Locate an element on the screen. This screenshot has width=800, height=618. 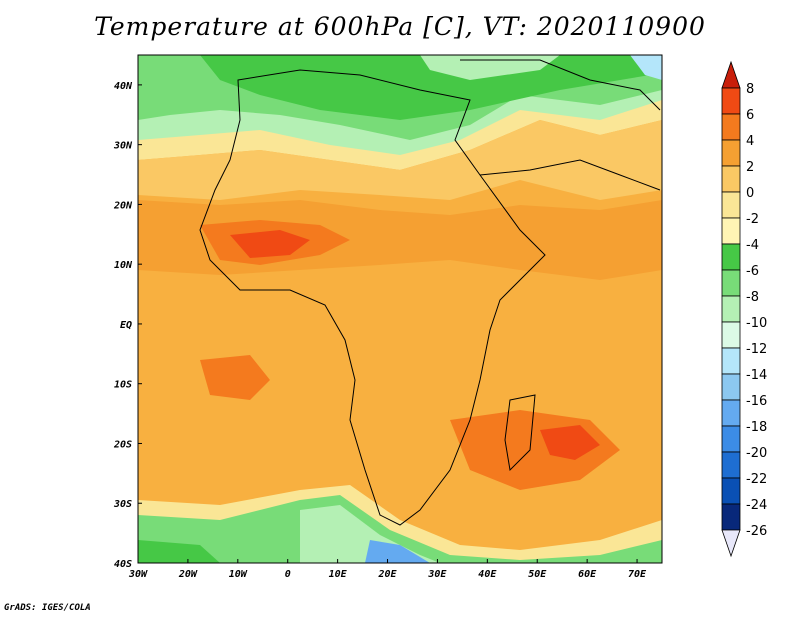
credit-footer: GrADS: IGES/COLA is located at coordinates (47, 608).